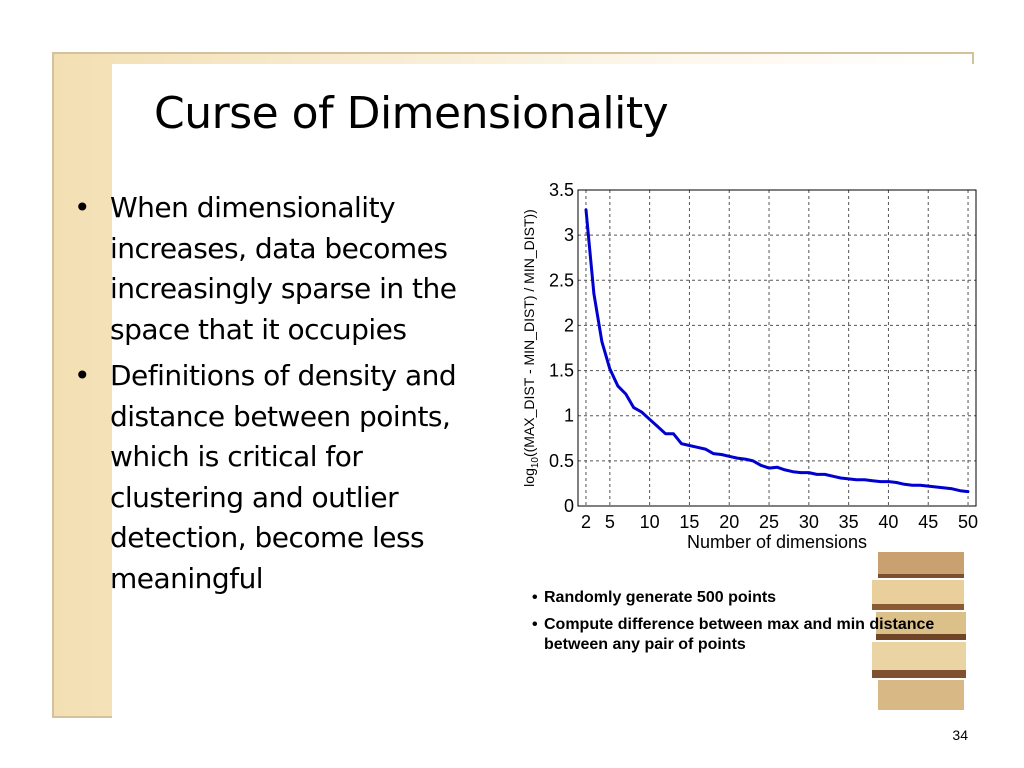 The image size is (1024, 768). What do you see at coordinates (561, 461) in the screenshot?
I see `y-tick-label: 0.5` at bounding box center [561, 461].